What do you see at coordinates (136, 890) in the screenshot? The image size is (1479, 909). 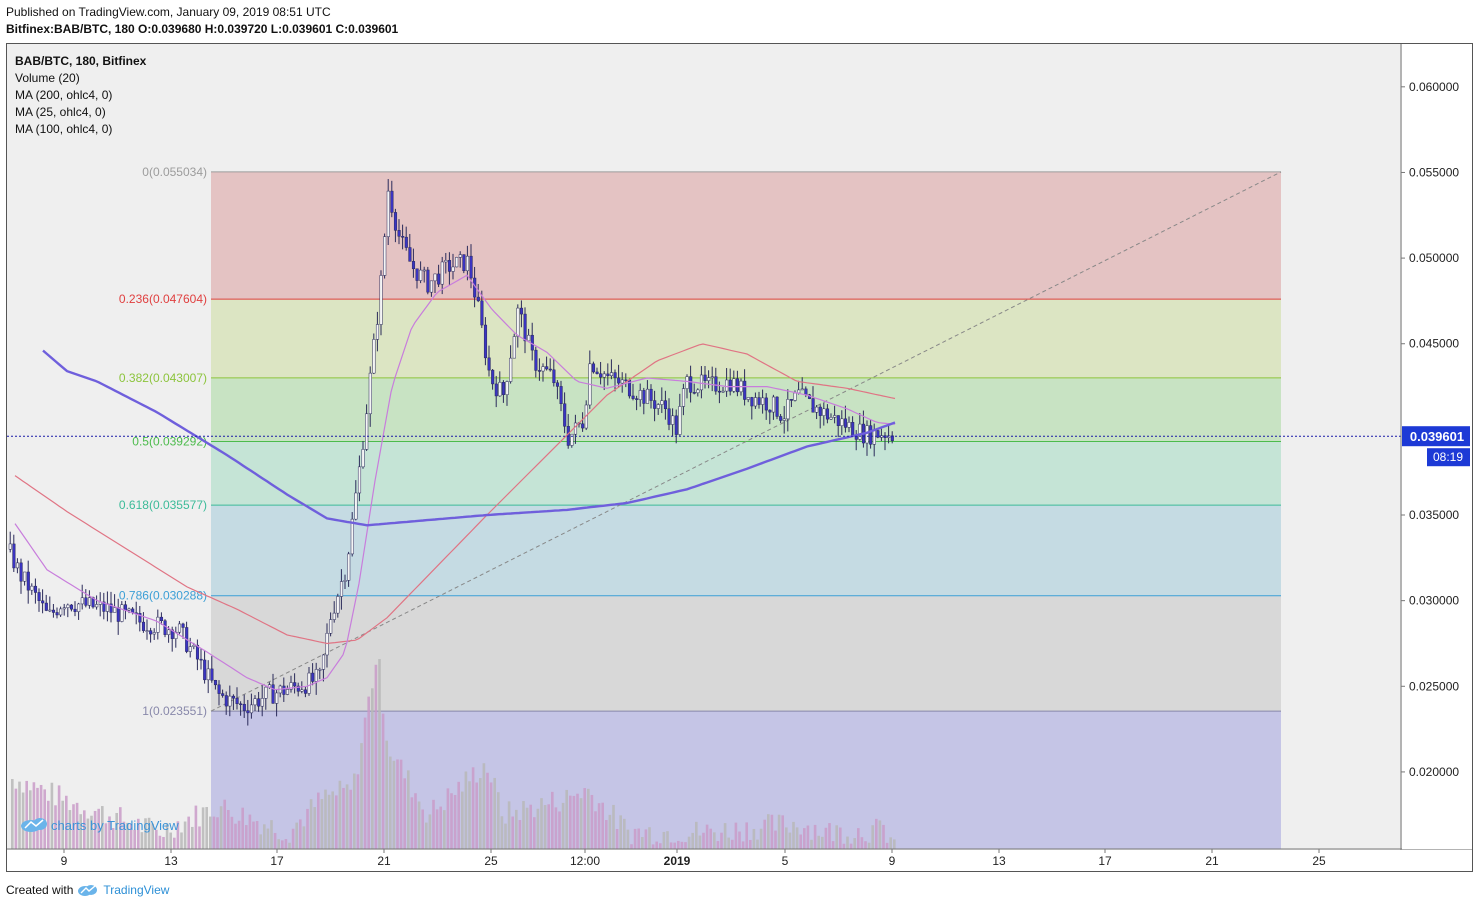 I see `footer-brand: TradingView` at bounding box center [136, 890].